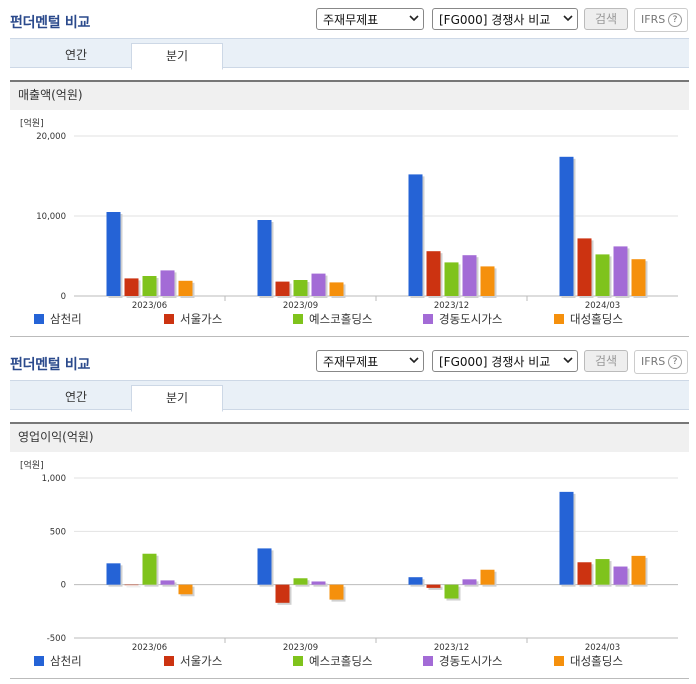  Describe the element at coordinates (54, 479) in the screenshot. I see `y-tick-label: 1,000` at that location.